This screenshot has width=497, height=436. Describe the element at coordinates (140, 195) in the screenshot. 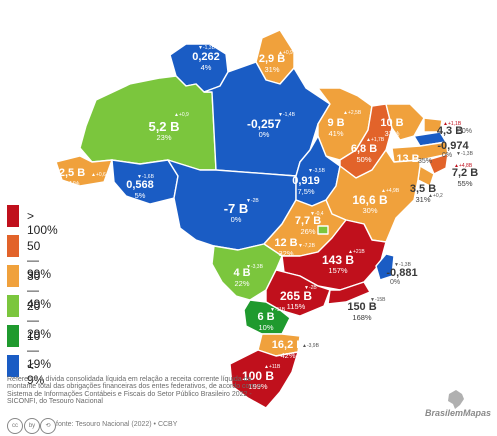

I see `ro-pct: 5%` at that location.